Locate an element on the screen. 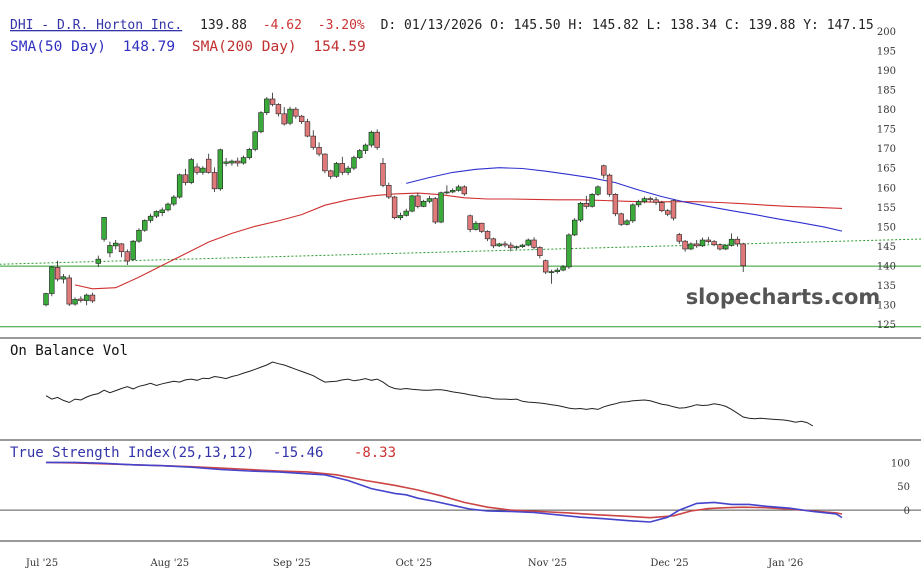 This screenshot has height=586, width=921. price-axis-tick: 185 is located at coordinates (886, 91).